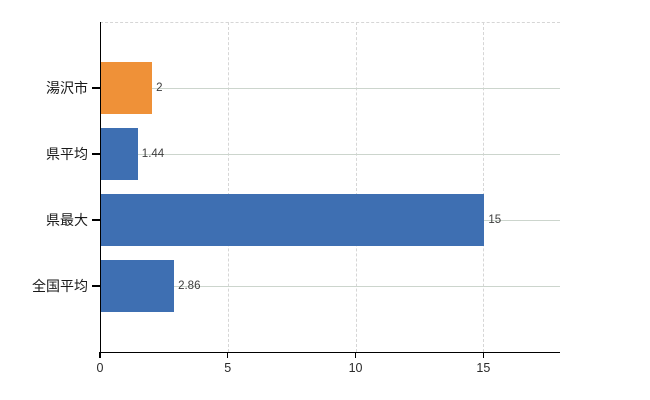 This screenshot has width=650, height=400. Describe the element at coordinates (67, 154) in the screenshot. I see `category-label: 県平均` at that location.